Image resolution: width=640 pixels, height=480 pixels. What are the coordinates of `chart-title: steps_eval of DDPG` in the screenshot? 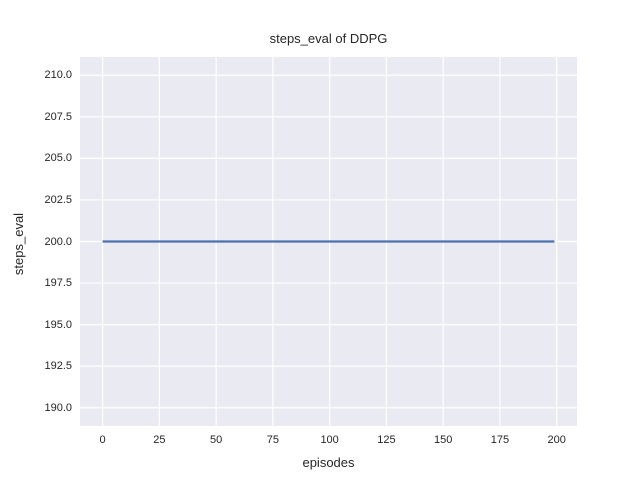 It's located at (328, 38).